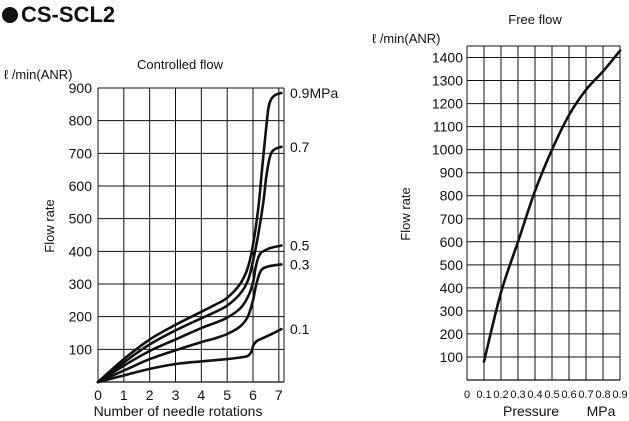 The image size is (629, 421). Describe the element at coordinates (452, 357) in the screenshot. I see `right-y-tick-label: 100` at that location.